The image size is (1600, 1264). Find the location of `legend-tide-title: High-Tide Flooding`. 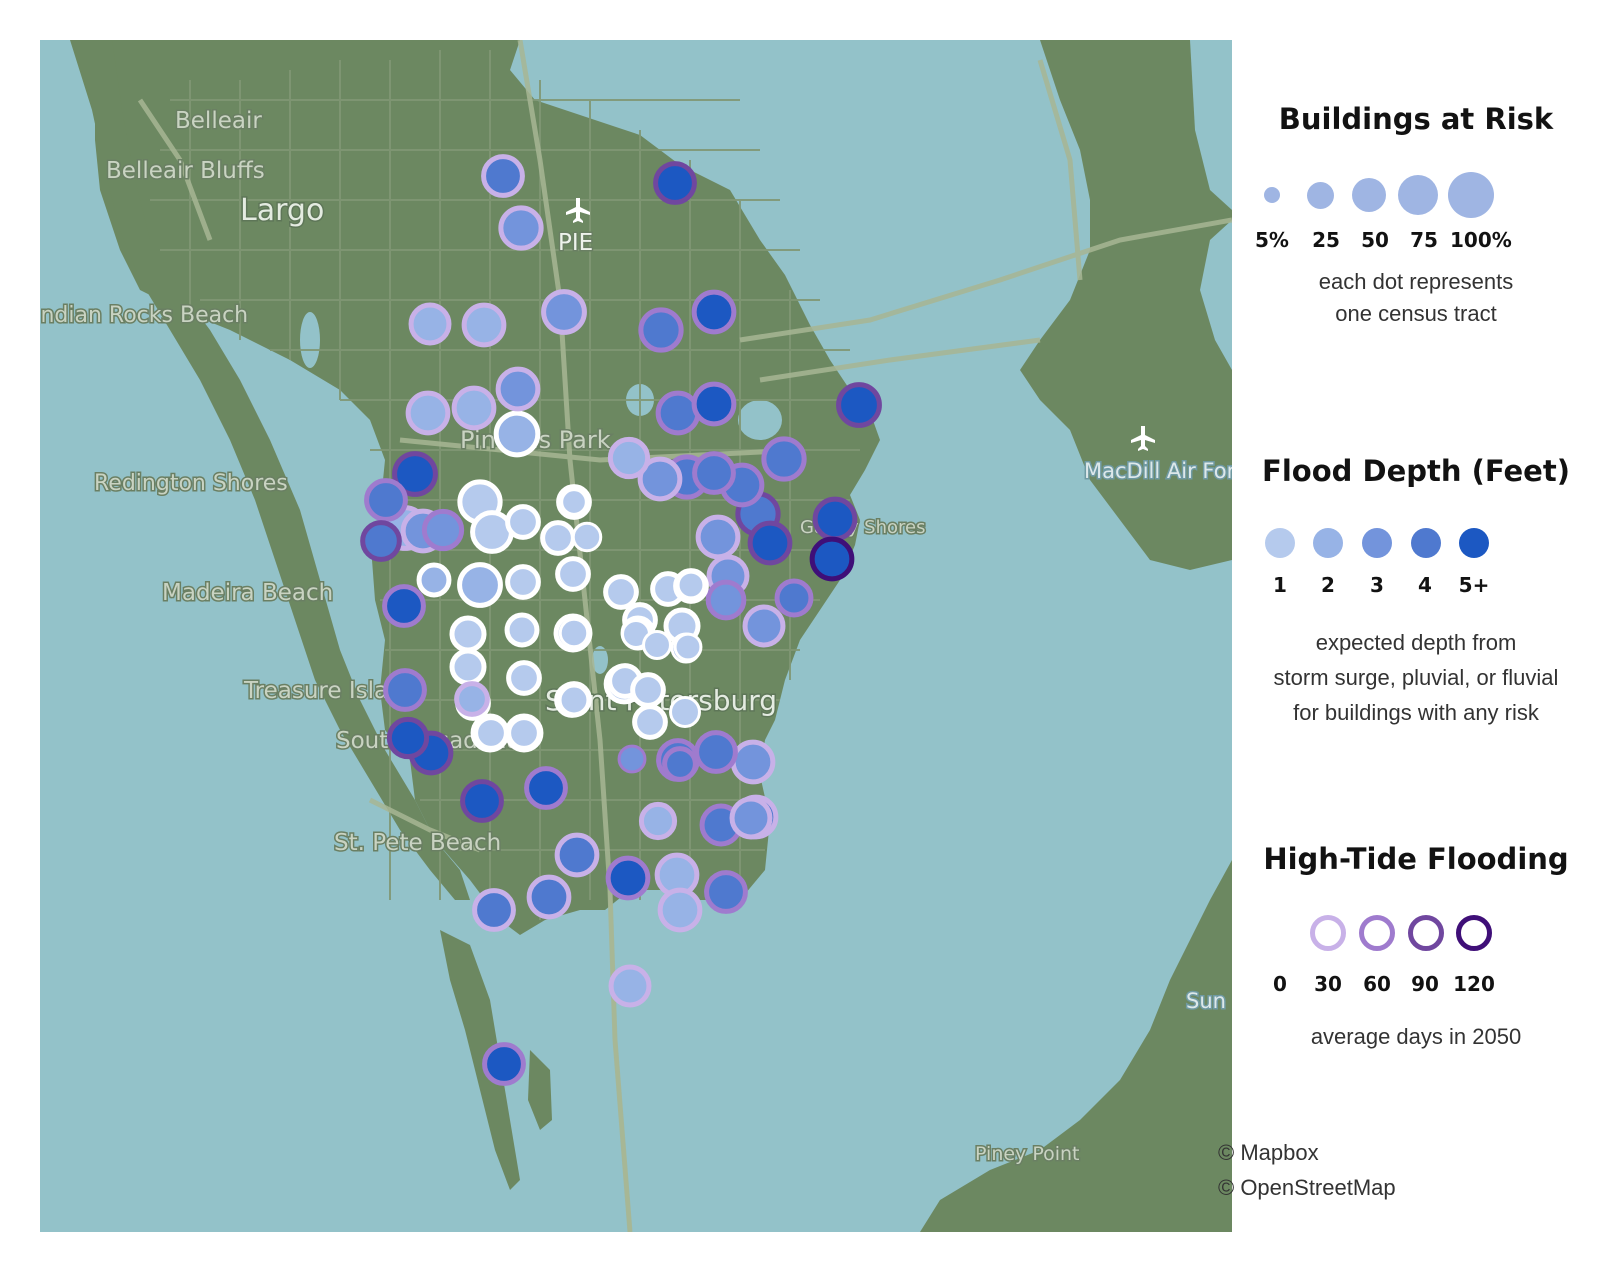

legend-tide-title: High-Tide Flooding is located at coordinates (1416, 859).